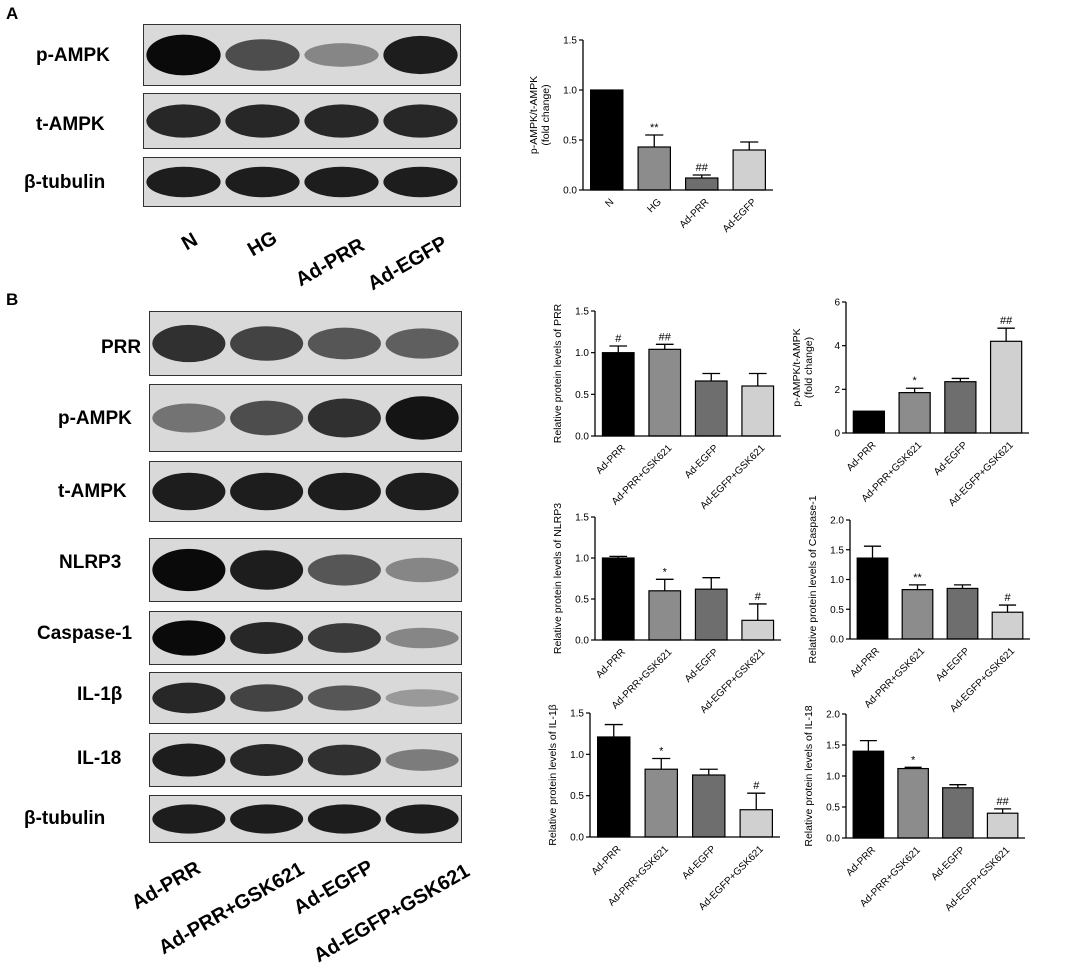 The image size is (1065, 968). I want to click on y-tick-label: 6, so click(837, 303).